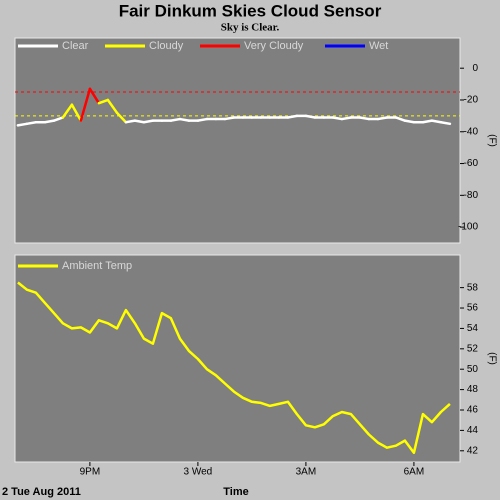 This screenshot has width=500, height=500. What do you see at coordinates (274, 46) in the screenshot?
I see `legend-label: Very Cloudy` at bounding box center [274, 46].